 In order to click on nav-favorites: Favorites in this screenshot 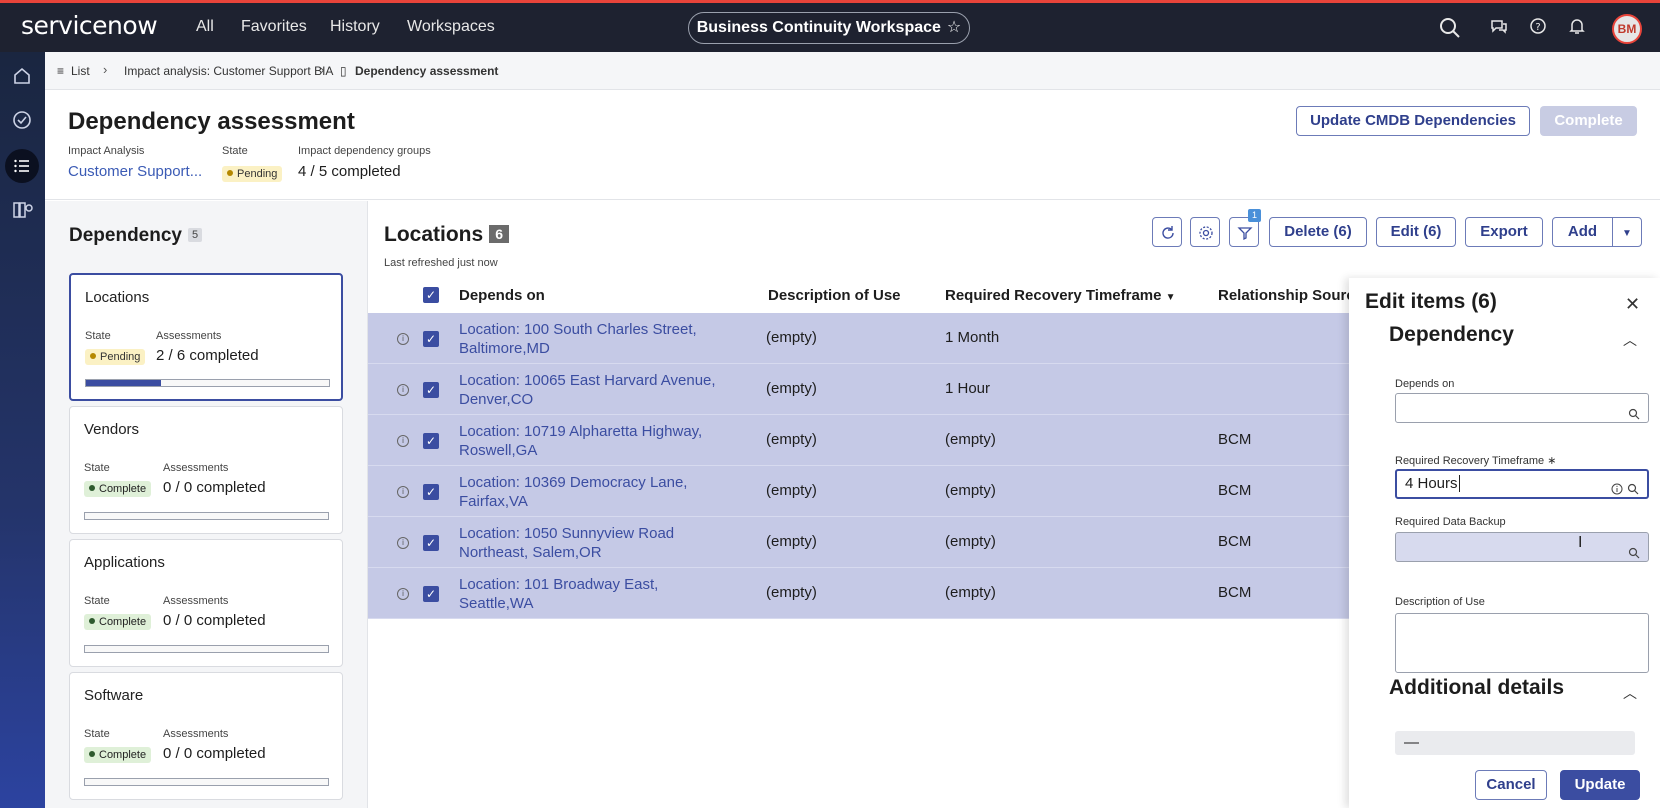, I will do `click(274, 26)`.